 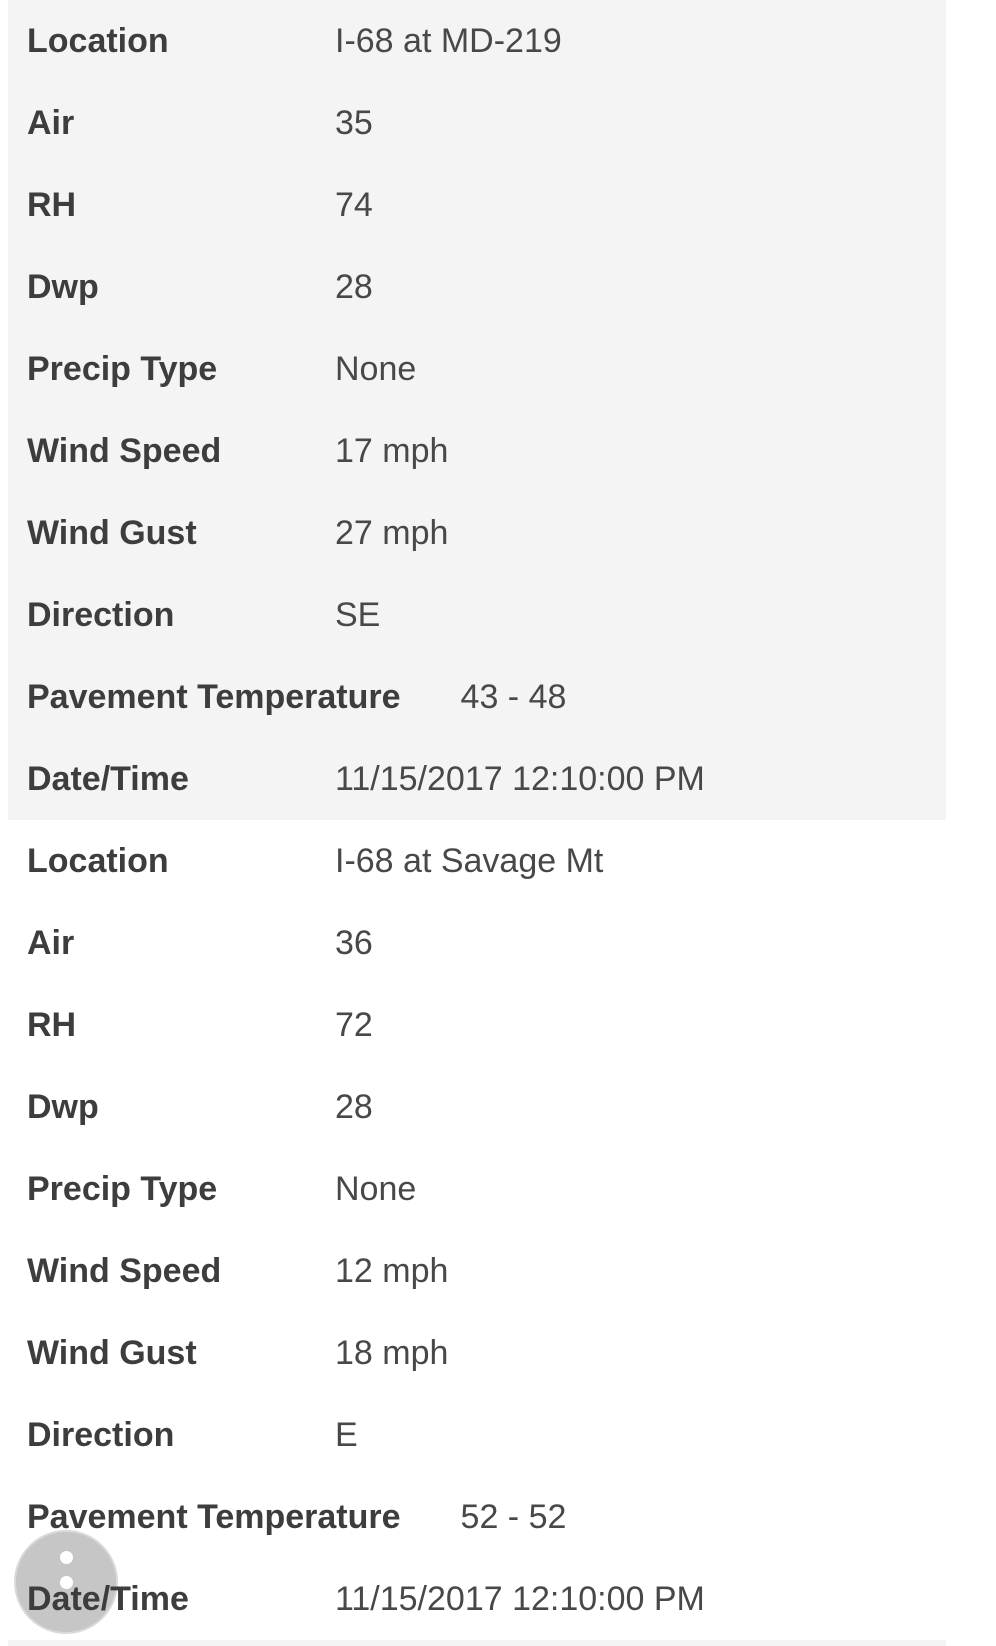 What do you see at coordinates (354, 942) in the screenshot?
I see `field-value: 36` at bounding box center [354, 942].